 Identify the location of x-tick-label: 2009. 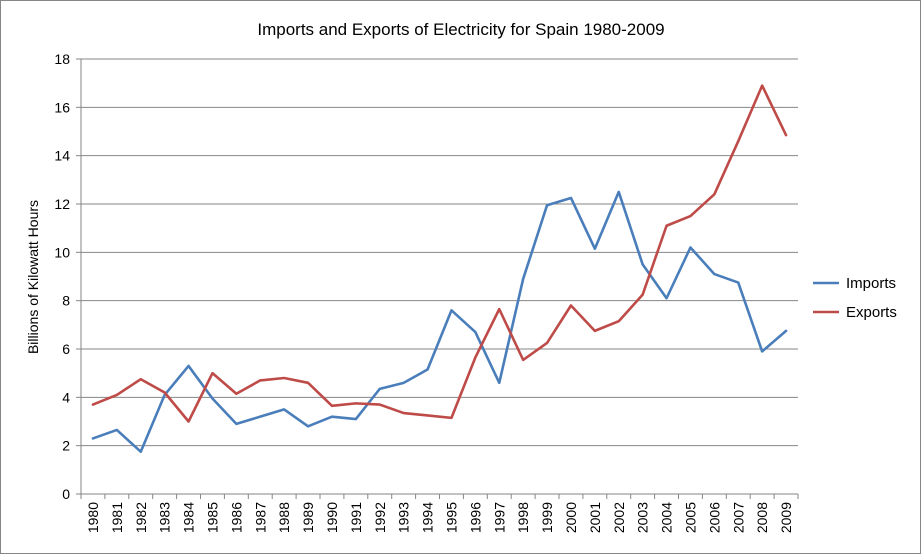
(786, 517).